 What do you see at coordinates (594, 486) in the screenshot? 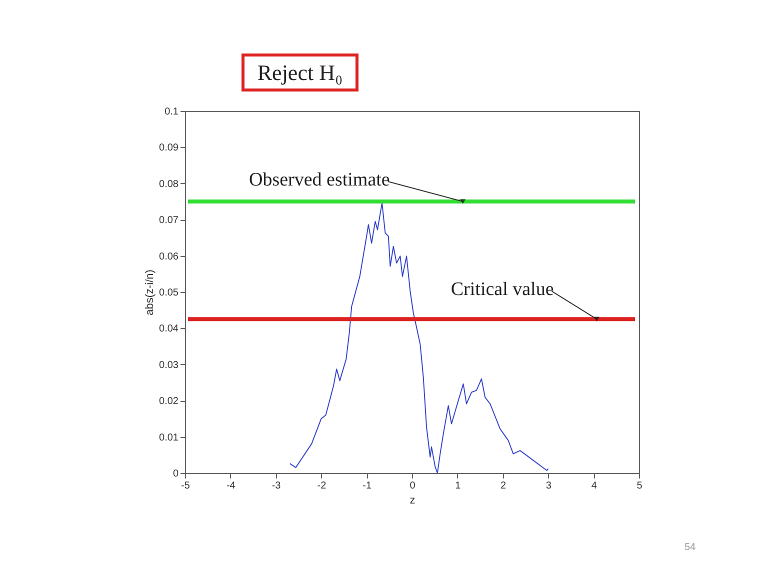
I see `x-tick-label: 4` at bounding box center [594, 486].